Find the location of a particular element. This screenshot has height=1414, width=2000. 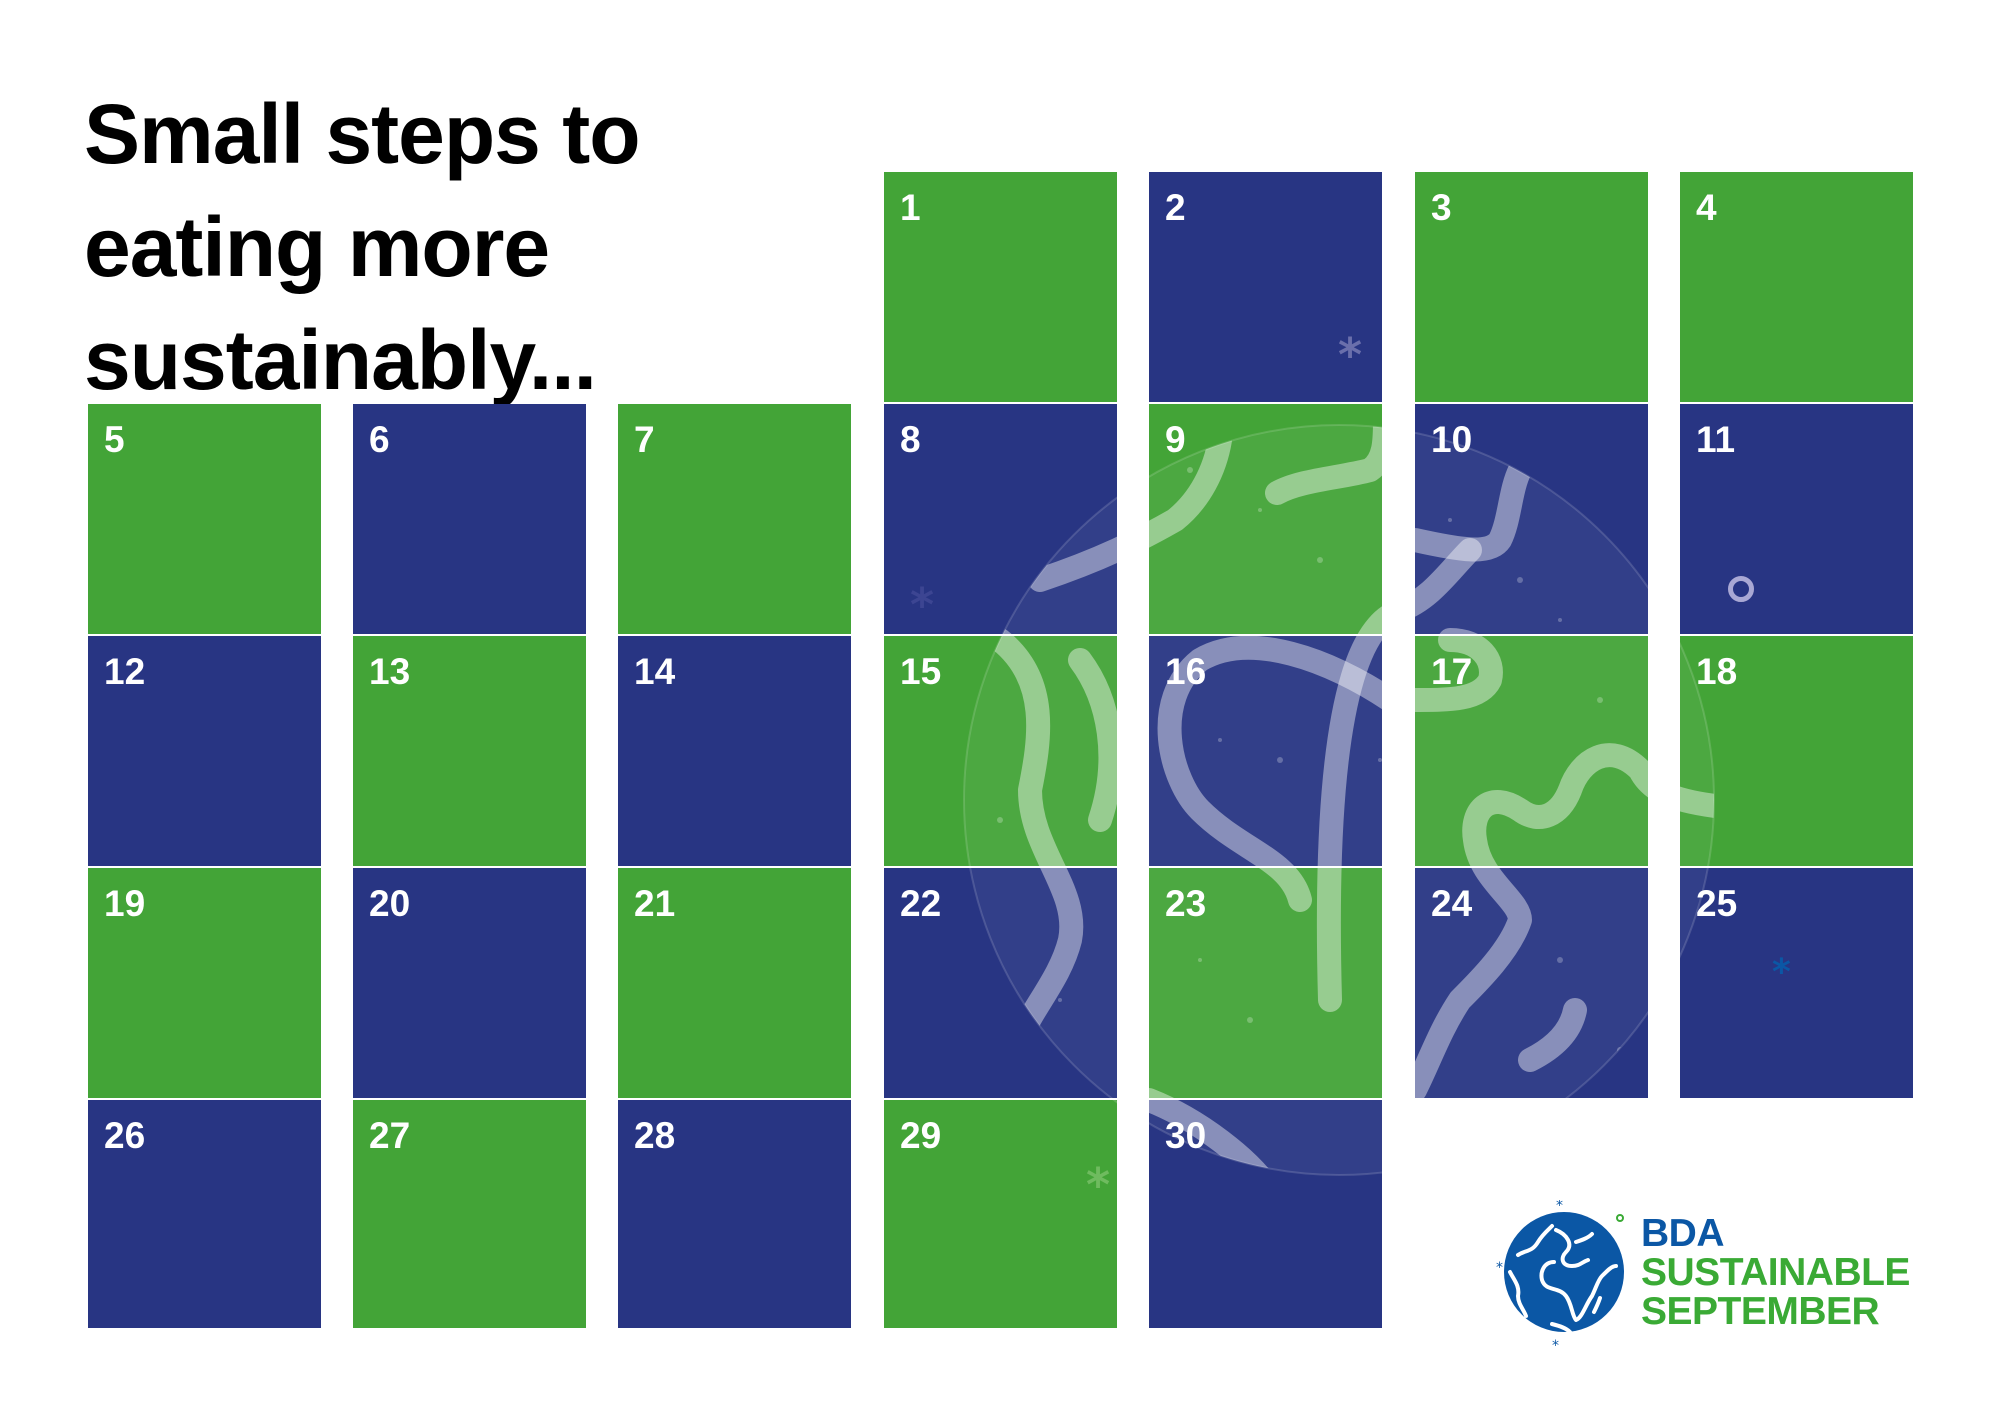

day-number: 1 is located at coordinates (910, 207).